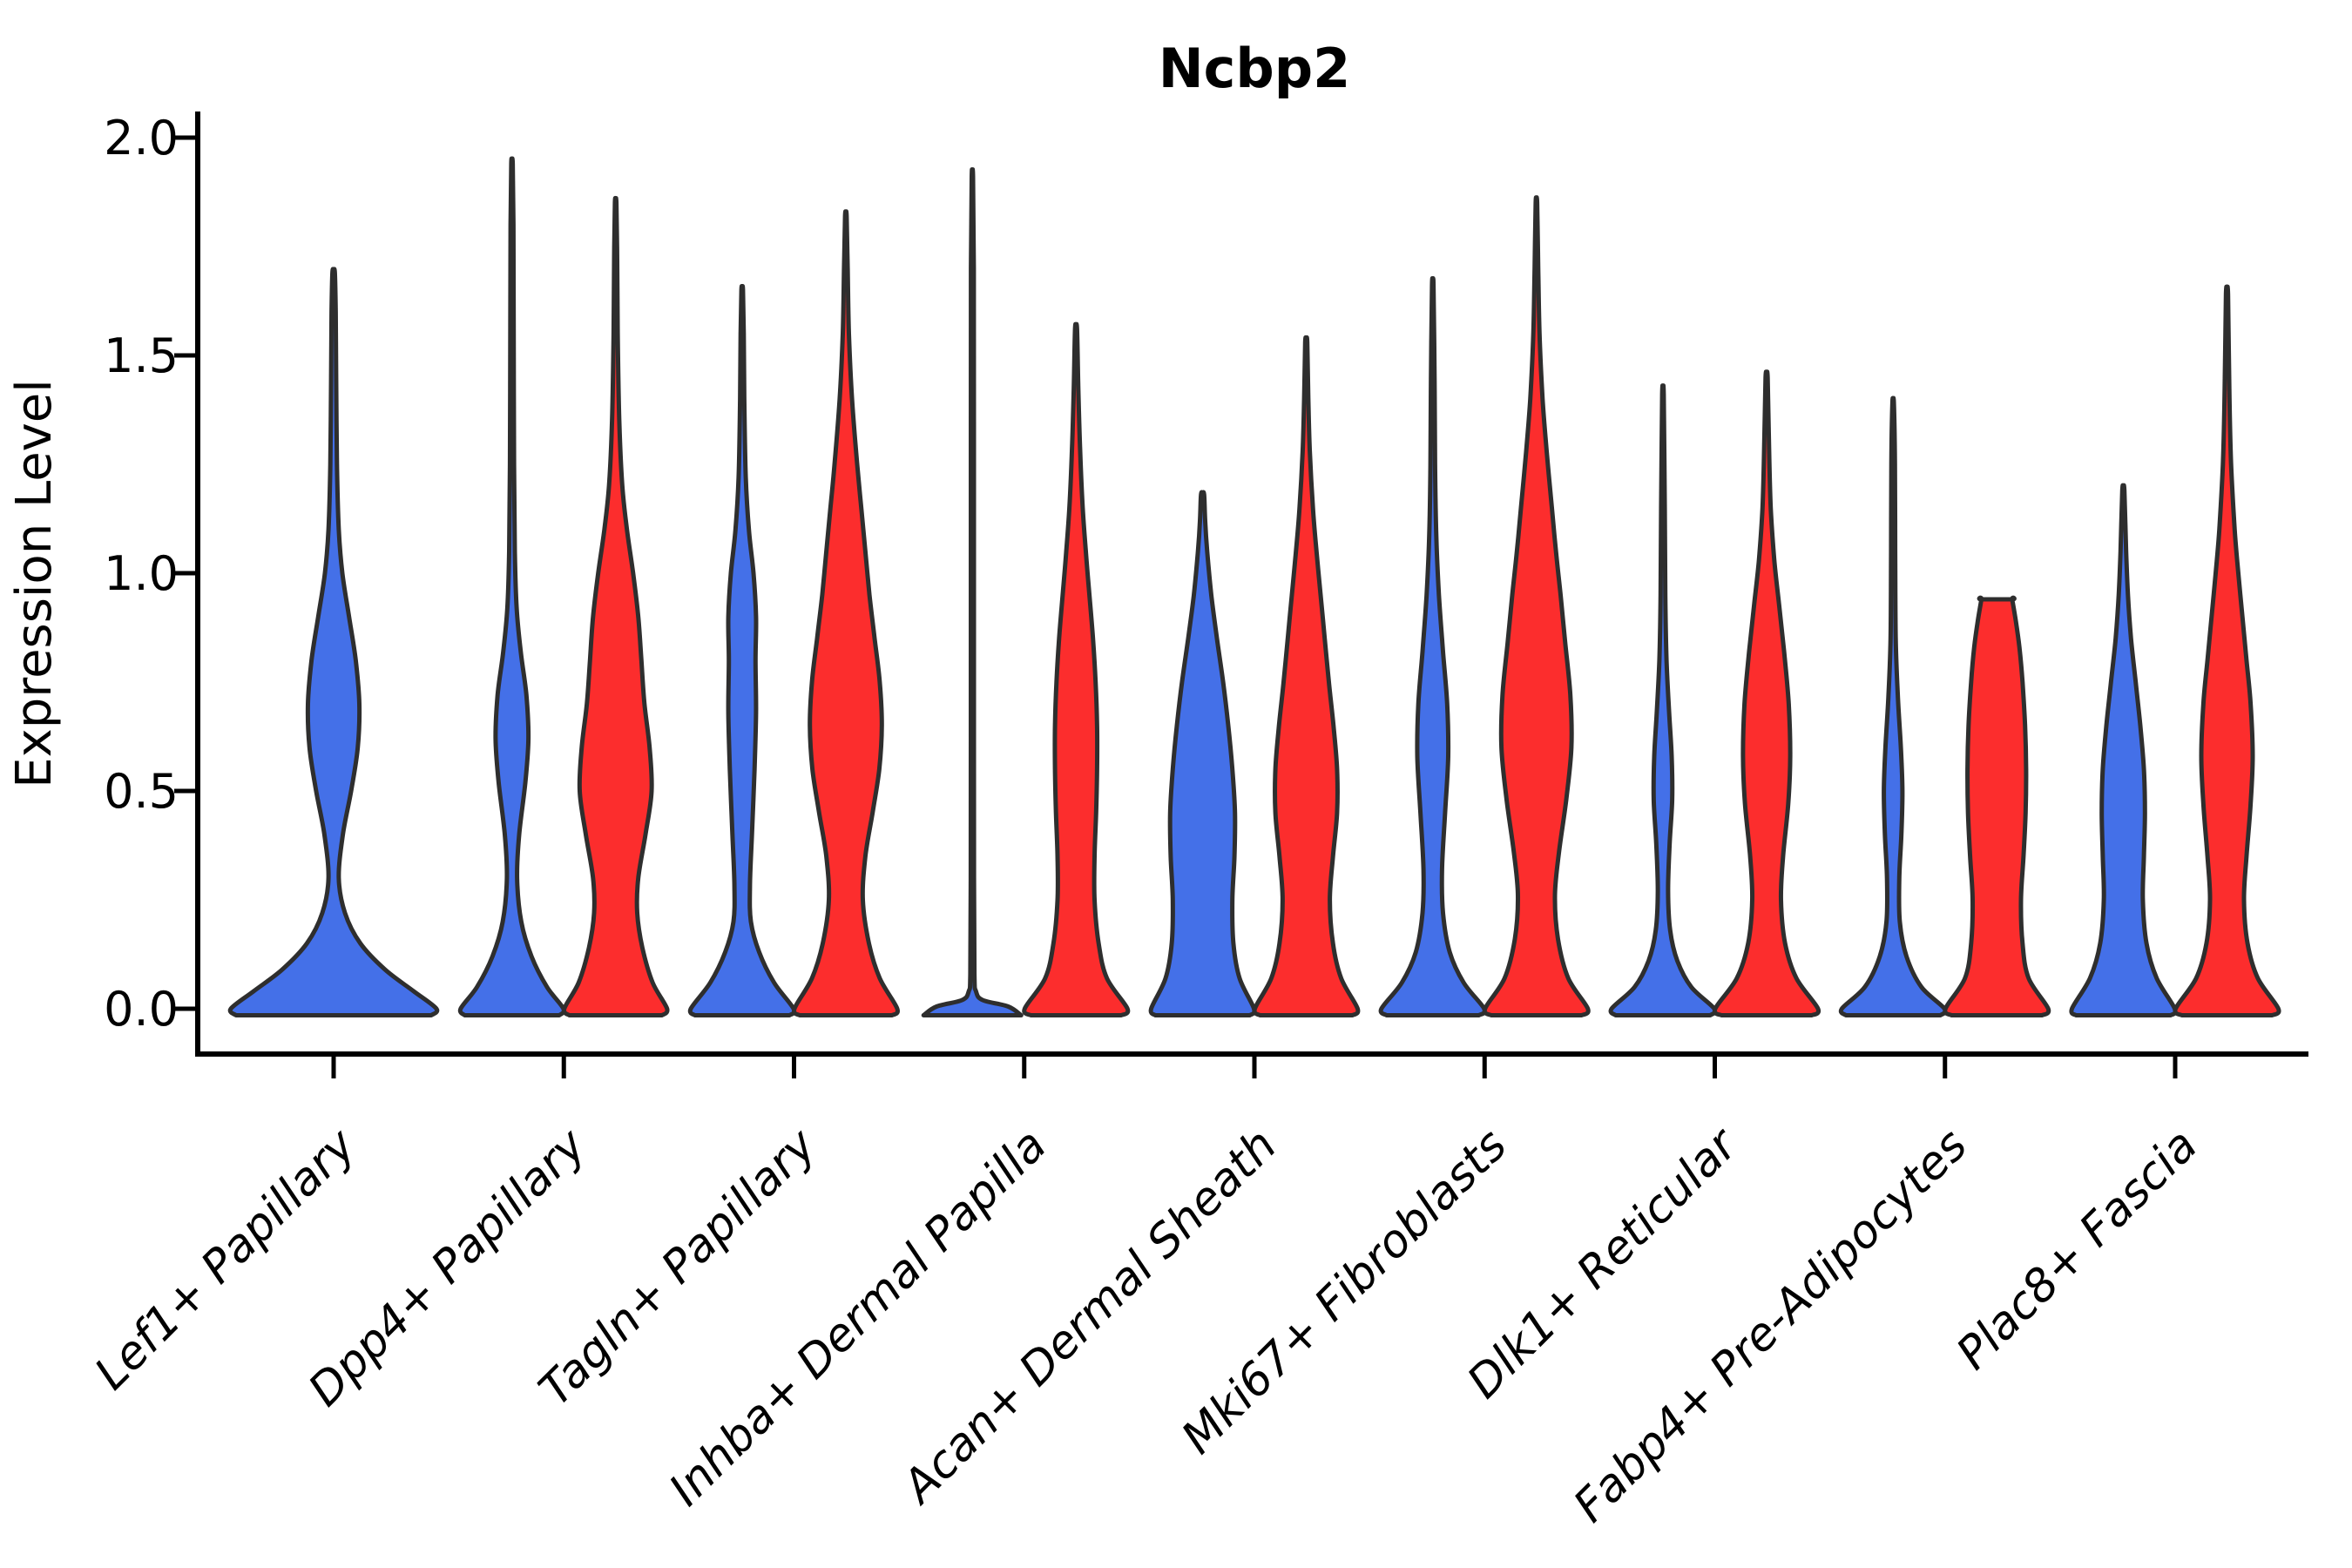 Image resolution: width=2352 pixels, height=1568 pixels. What do you see at coordinates (141, 791) in the screenshot?
I see `y-tick-label: 0.5` at bounding box center [141, 791].